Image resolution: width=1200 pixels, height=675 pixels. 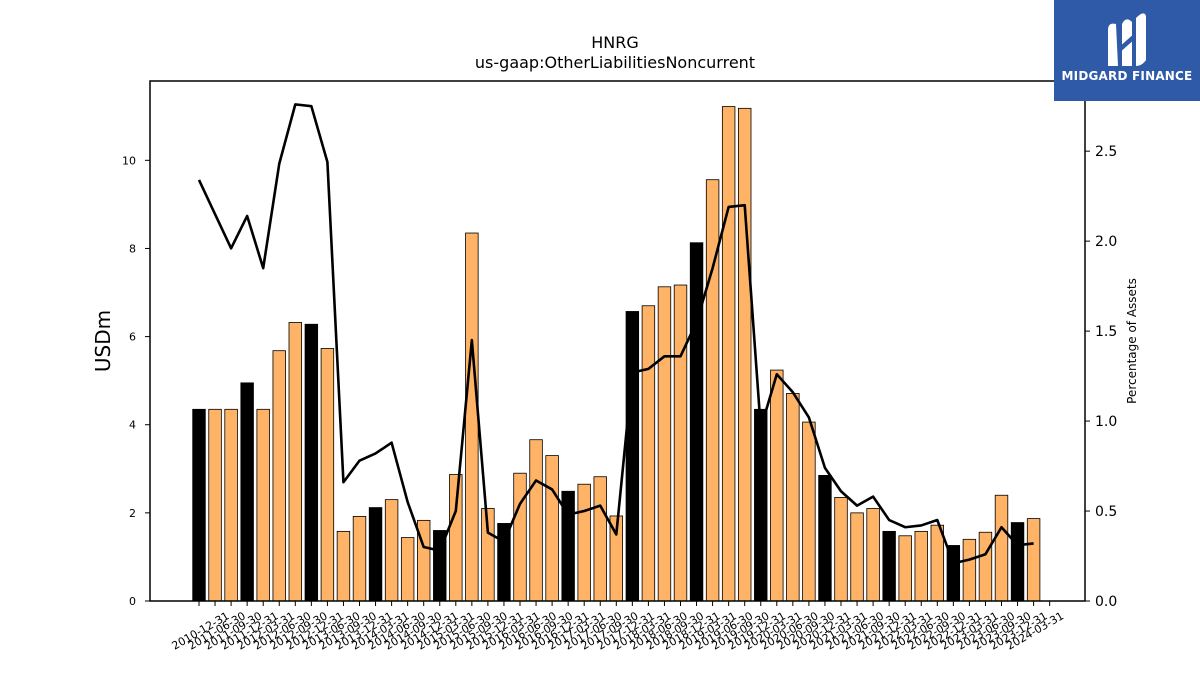 What do you see at coordinates (129, 160) in the screenshot?
I see `y-tick-label: 10` at bounding box center [129, 160].